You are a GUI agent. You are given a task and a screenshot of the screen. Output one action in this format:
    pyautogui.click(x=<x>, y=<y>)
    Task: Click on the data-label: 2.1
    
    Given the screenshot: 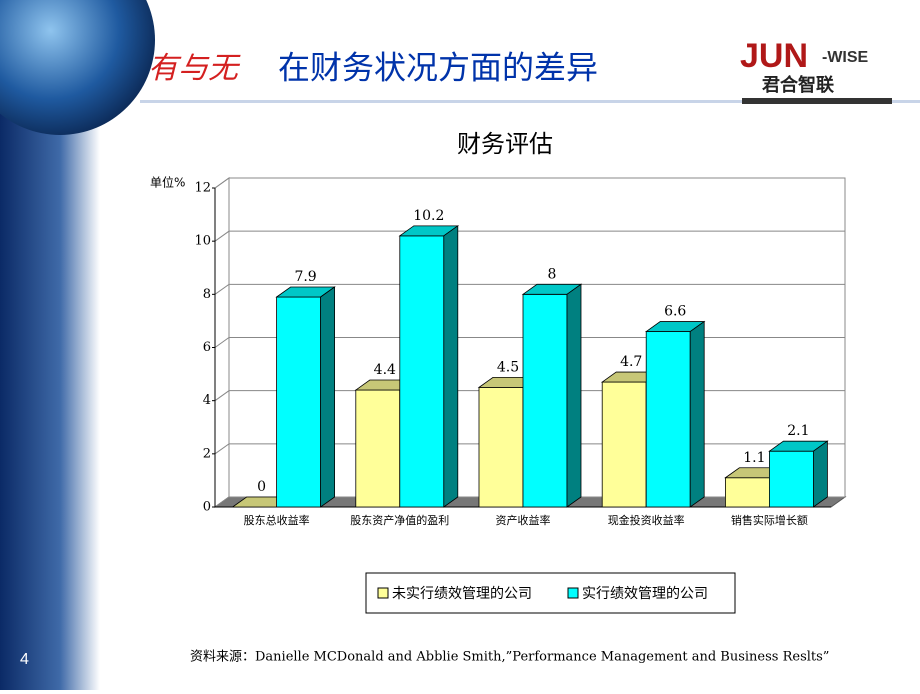 What is the action you would take?
    pyautogui.click(x=798, y=431)
    